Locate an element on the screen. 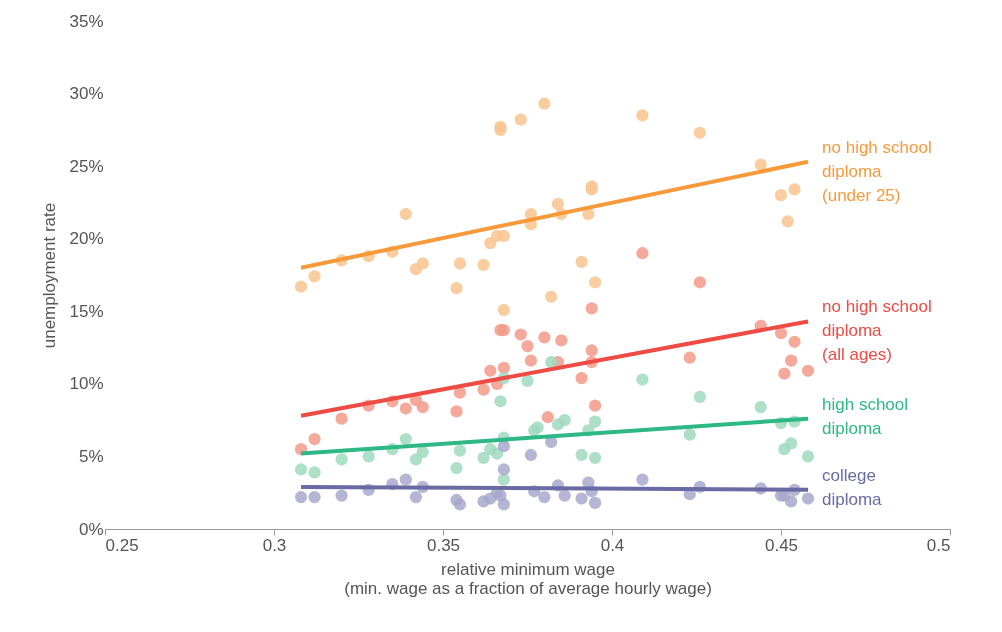  y-tick-label: 35% is located at coordinates (86, 21).